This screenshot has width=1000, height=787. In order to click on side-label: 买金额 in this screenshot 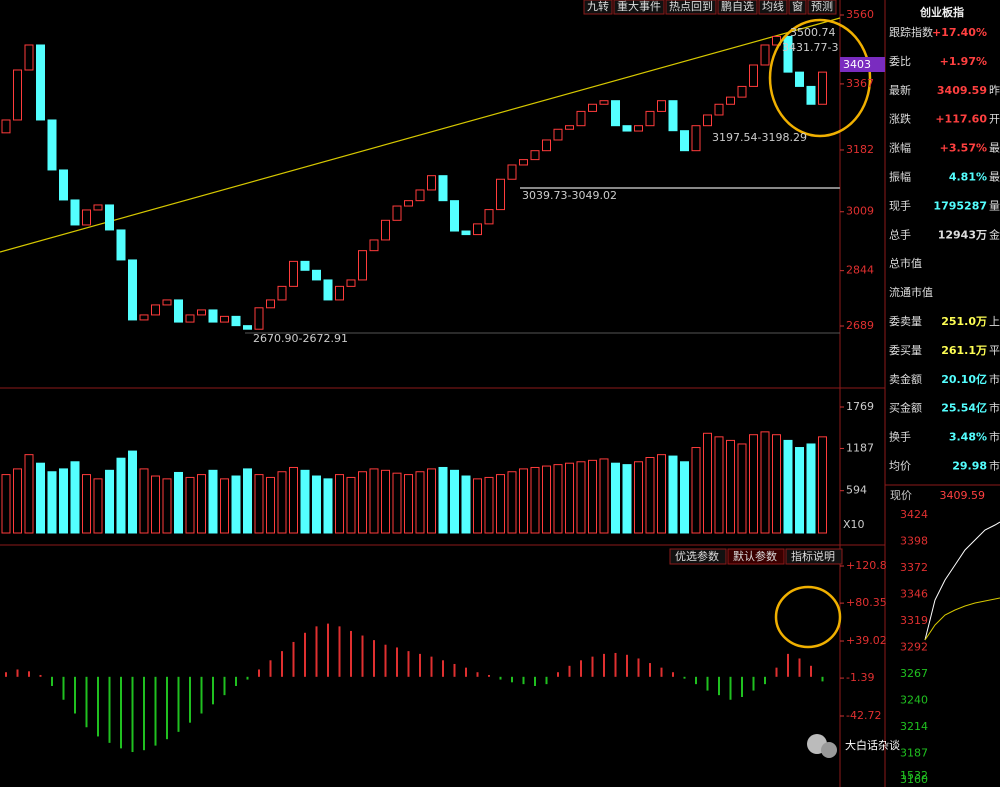, I will do `click(905, 408)`.